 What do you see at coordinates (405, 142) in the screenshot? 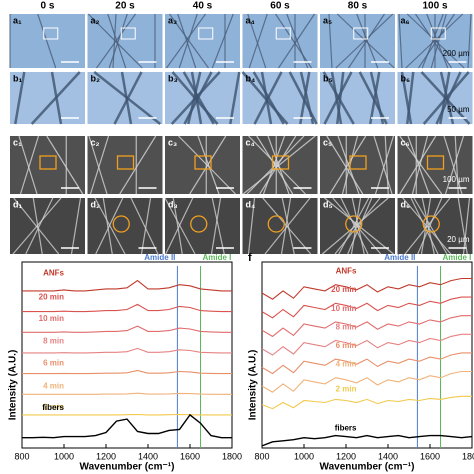
I see `panel-label: c₆` at bounding box center [405, 142].